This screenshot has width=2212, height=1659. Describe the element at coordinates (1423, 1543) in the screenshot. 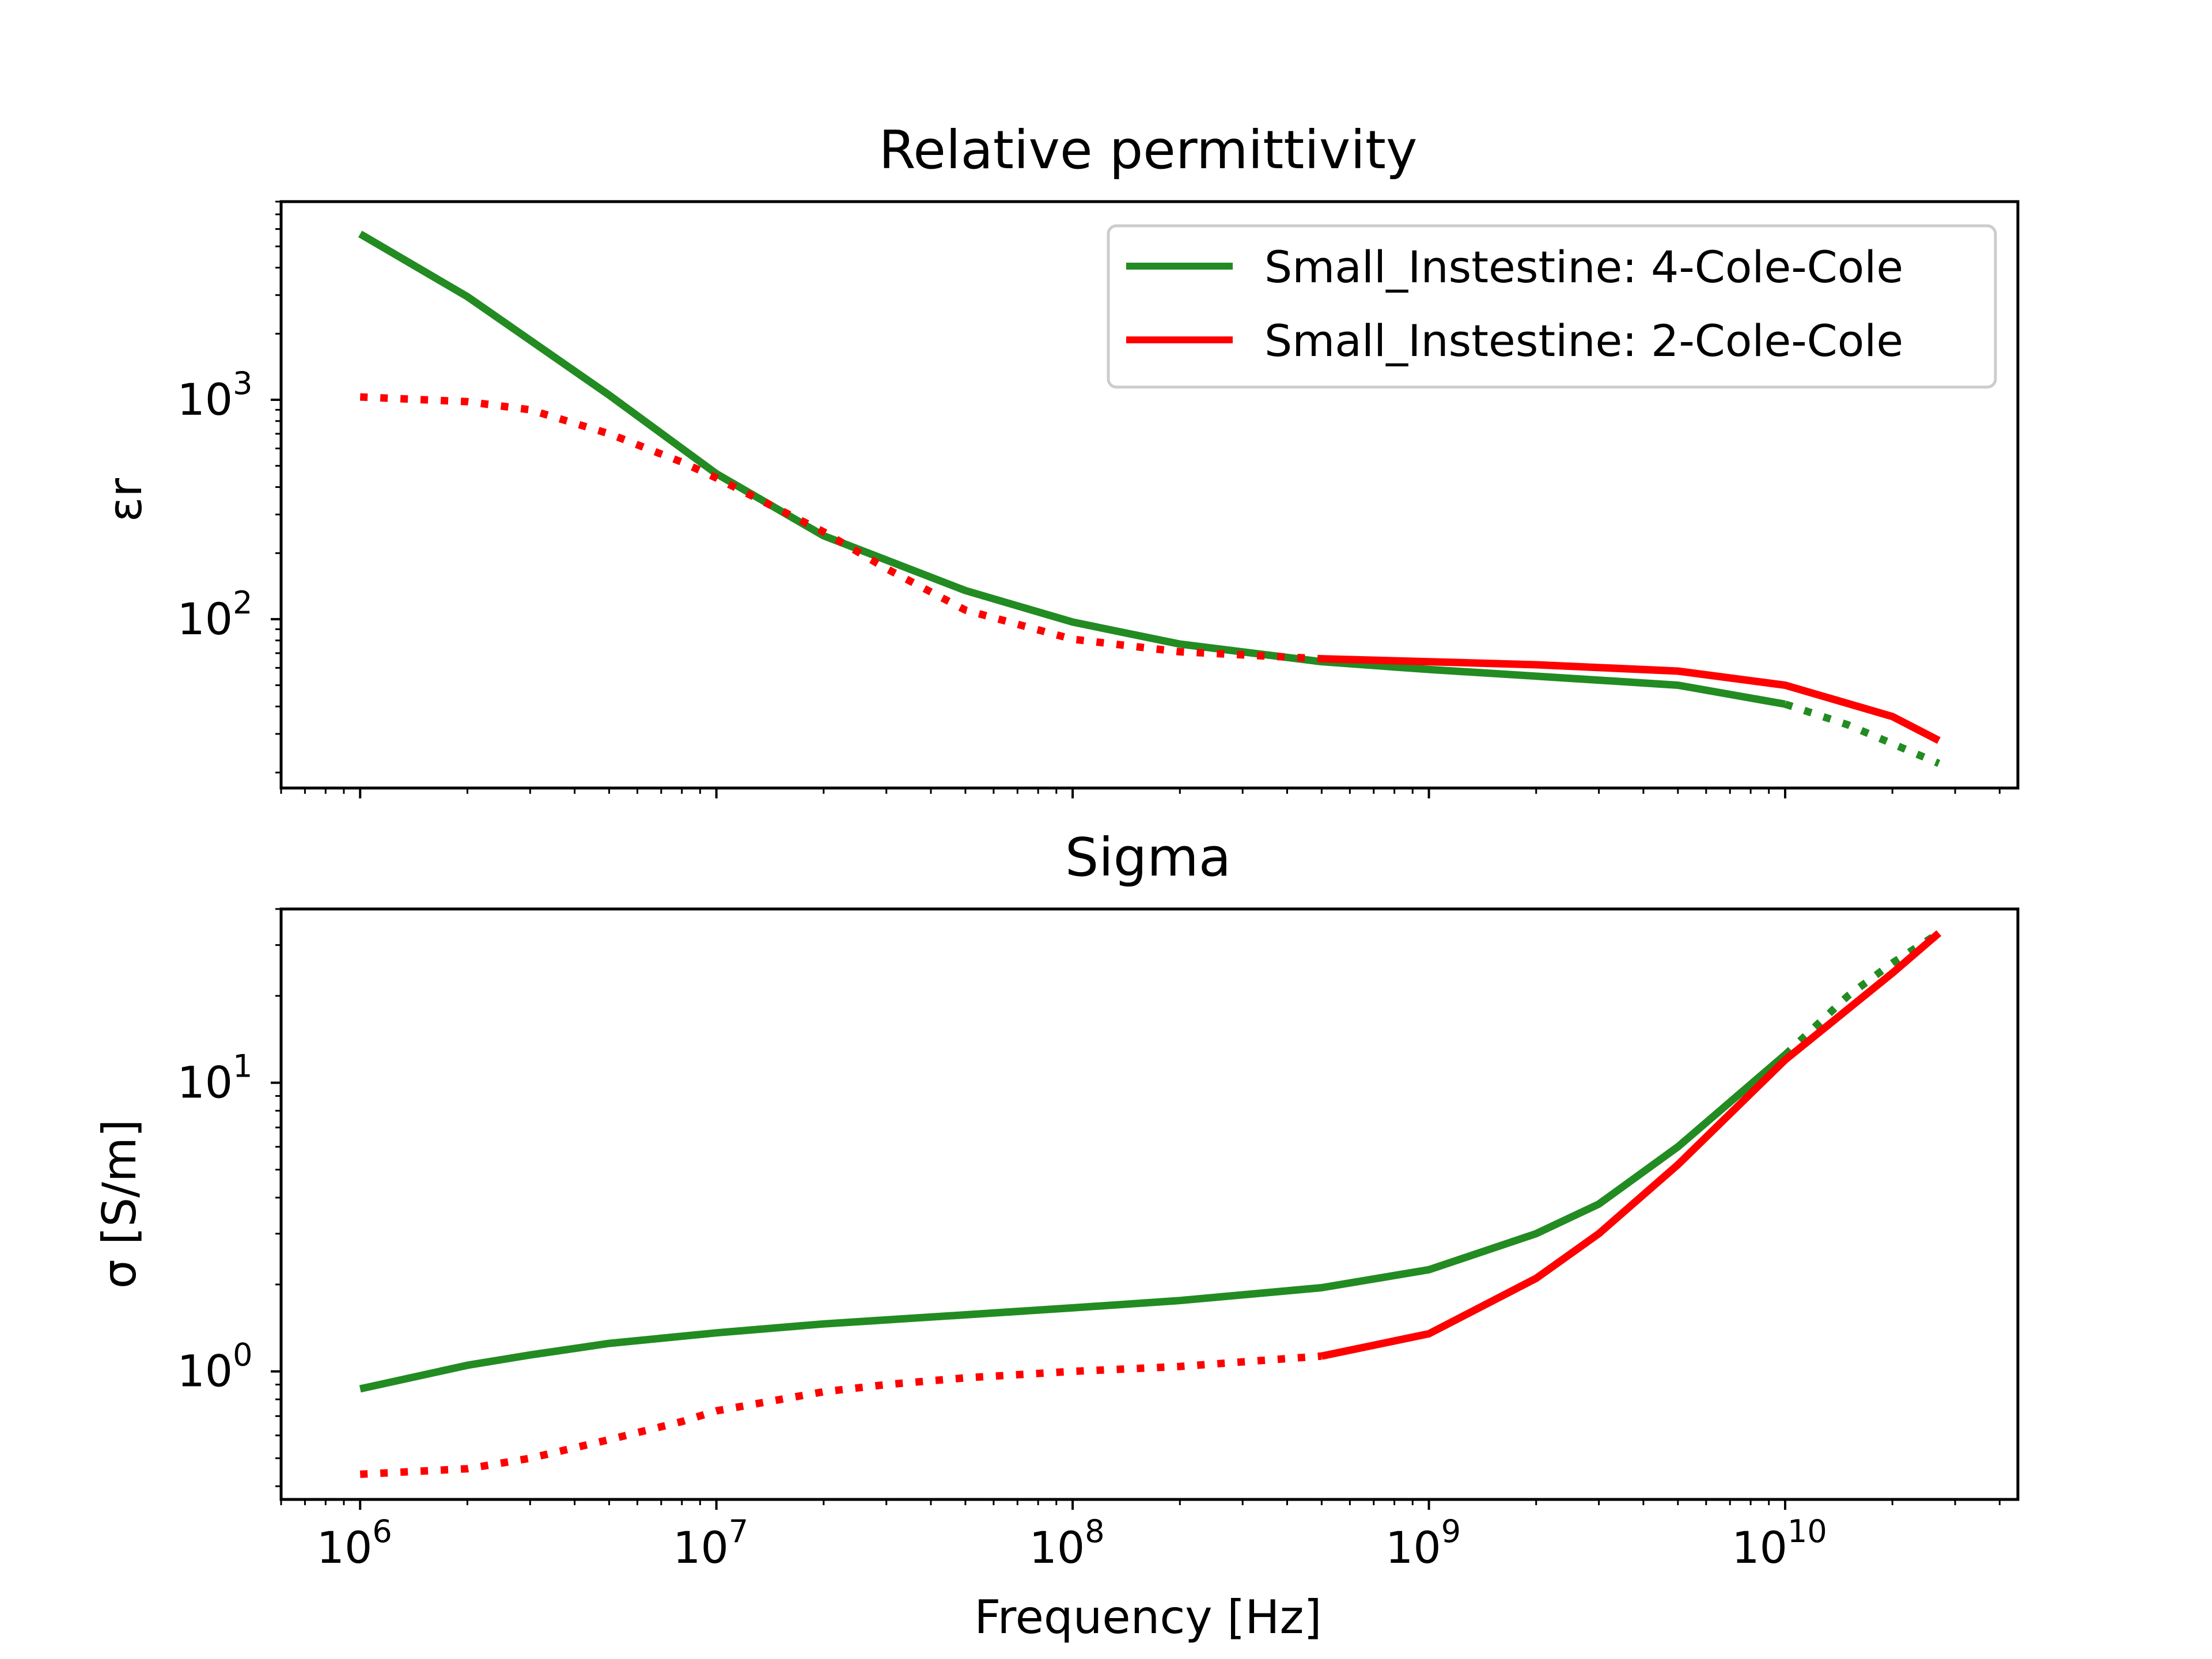

I see `x-tick-label: 10⁹` at that location.